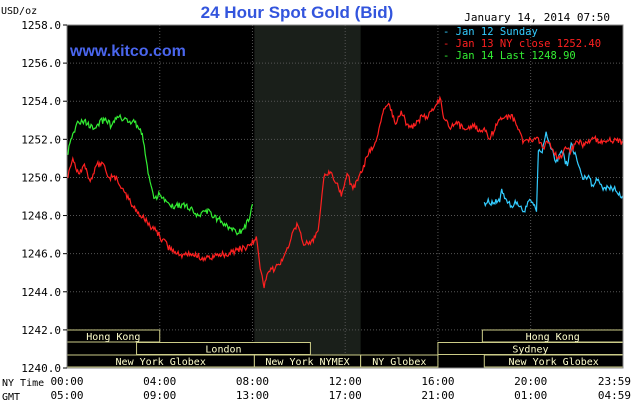  Describe the element at coordinates (530, 381) in the screenshot. I see `x-tick-label-ny: 20:00` at that location.